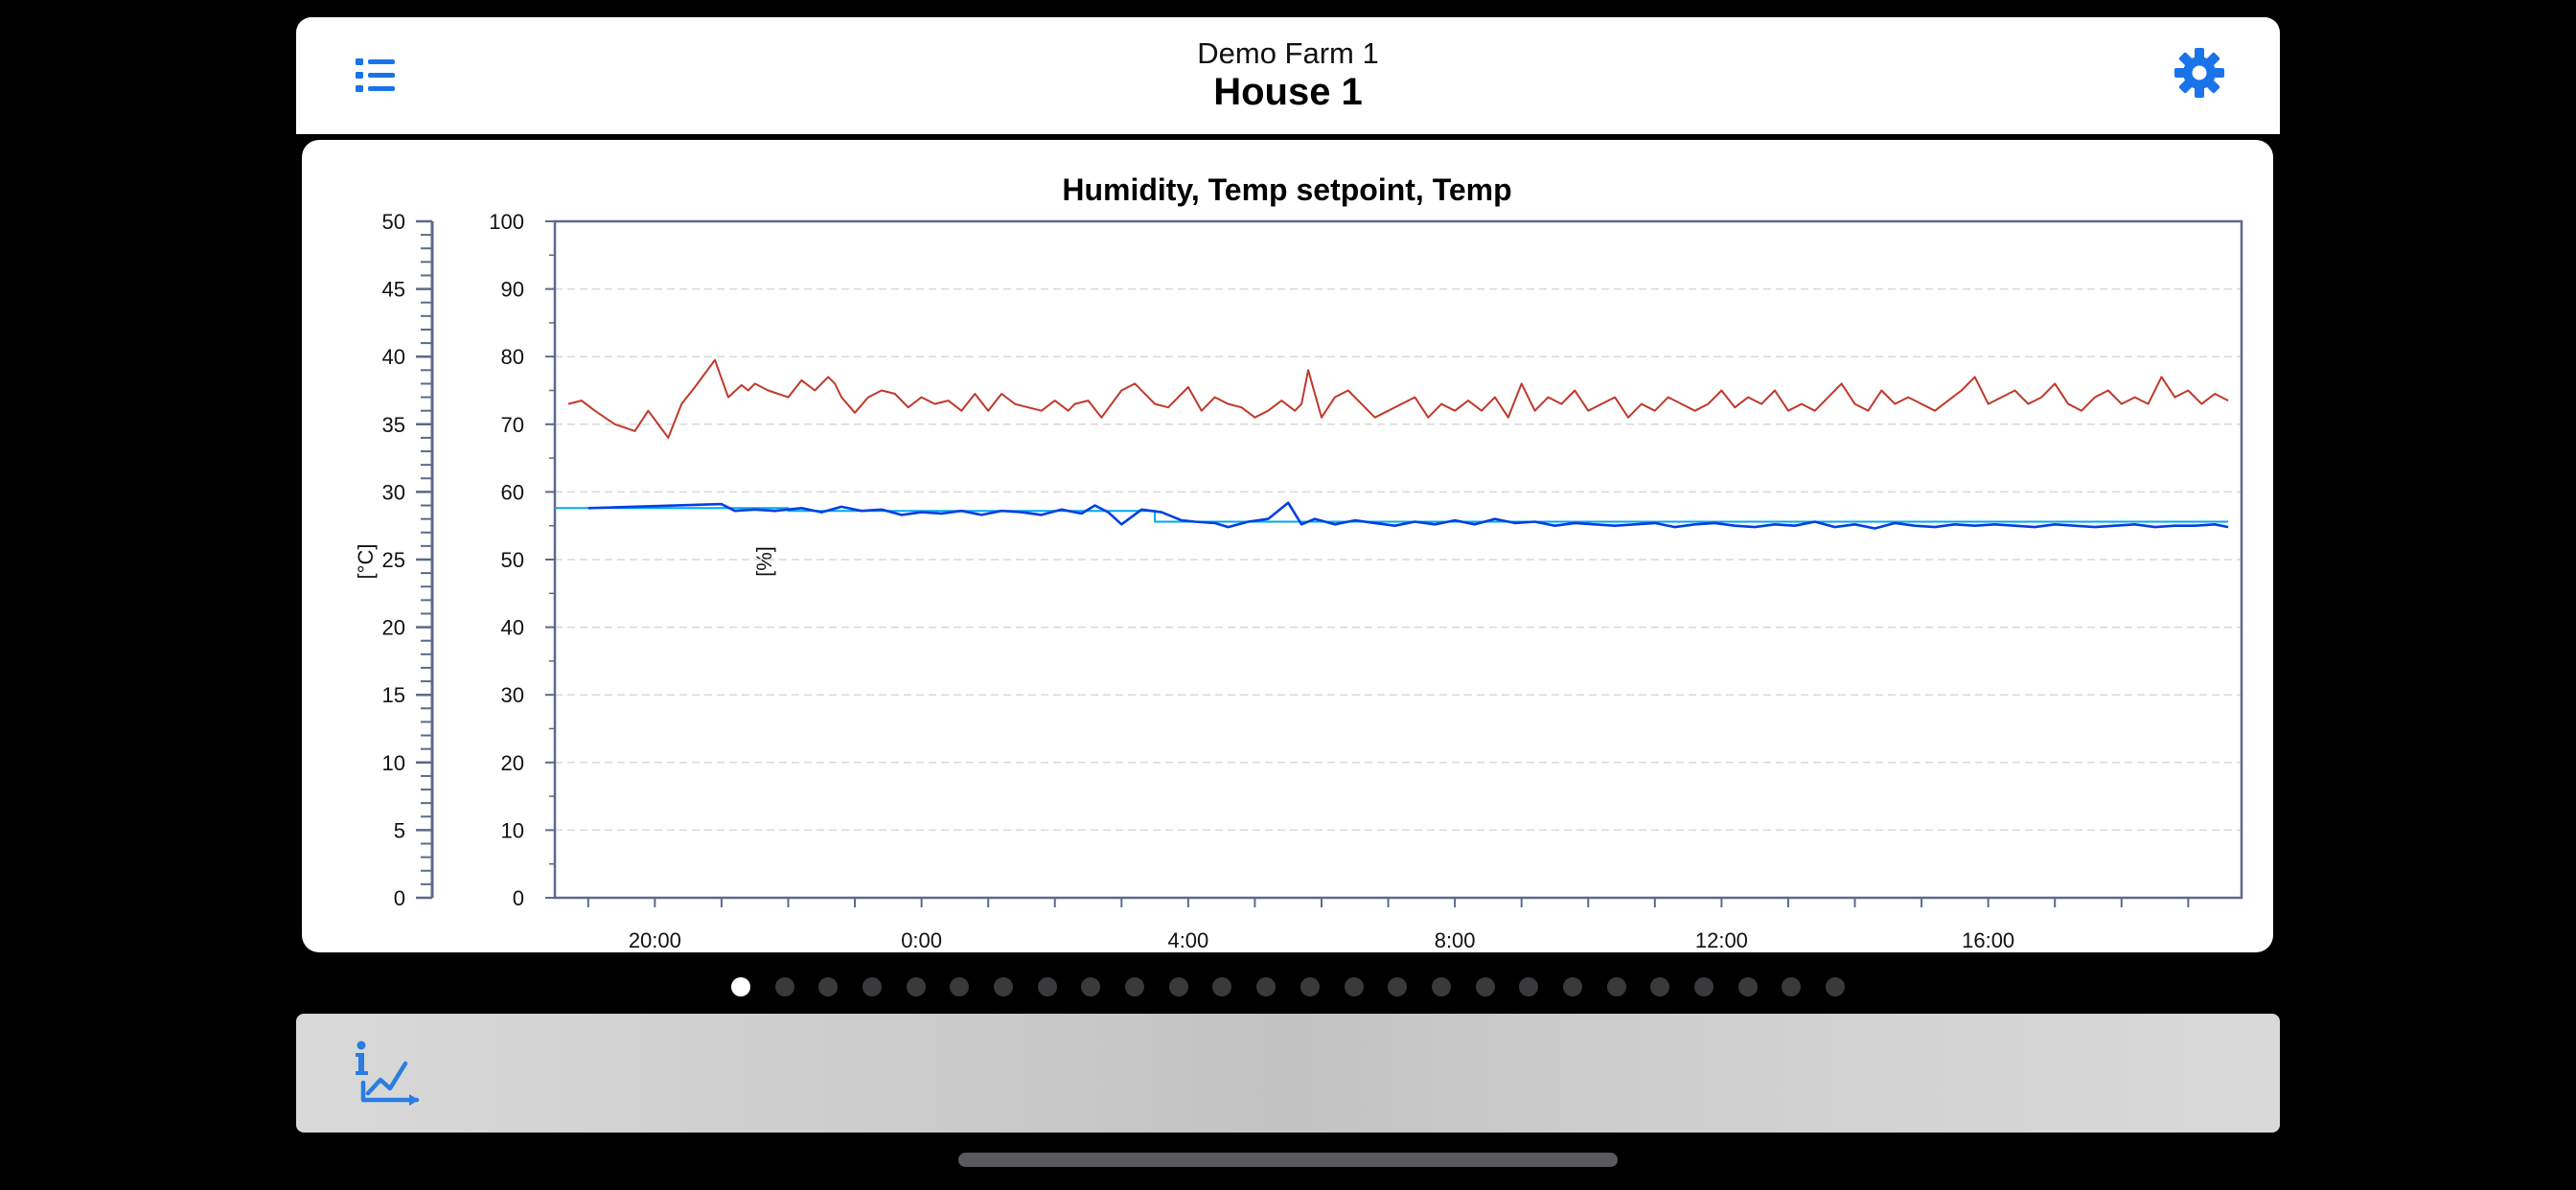 Image resolution: width=2576 pixels, height=1190 pixels. What do you see at coordinates (512, 425) in the screenshot?
I see `percent-tick-label: 70` at bounding box center [512, 425].